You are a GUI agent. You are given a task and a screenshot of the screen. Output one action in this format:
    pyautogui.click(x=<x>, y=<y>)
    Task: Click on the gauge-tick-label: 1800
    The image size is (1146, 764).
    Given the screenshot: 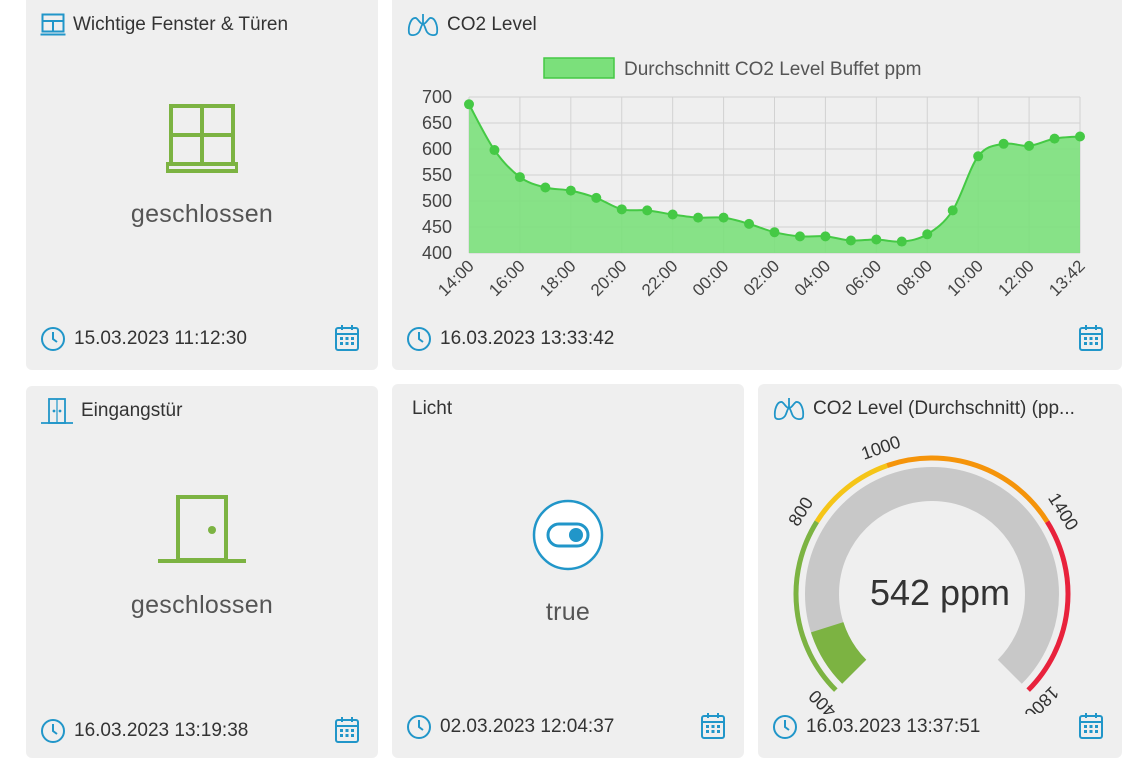 What is the action you would take?
    pyautogui.click(x=1041, y=698)
    